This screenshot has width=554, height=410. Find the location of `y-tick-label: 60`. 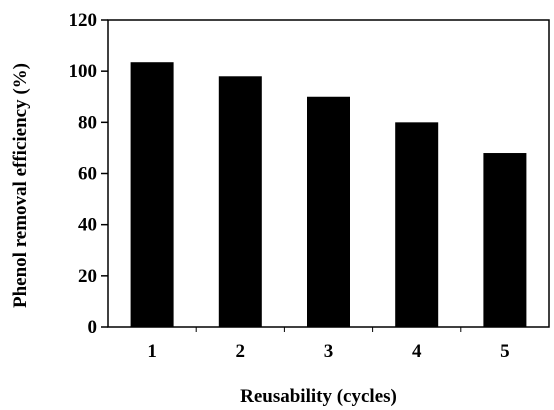

y-tick-label: 60 is located at coordinates (87, 174).